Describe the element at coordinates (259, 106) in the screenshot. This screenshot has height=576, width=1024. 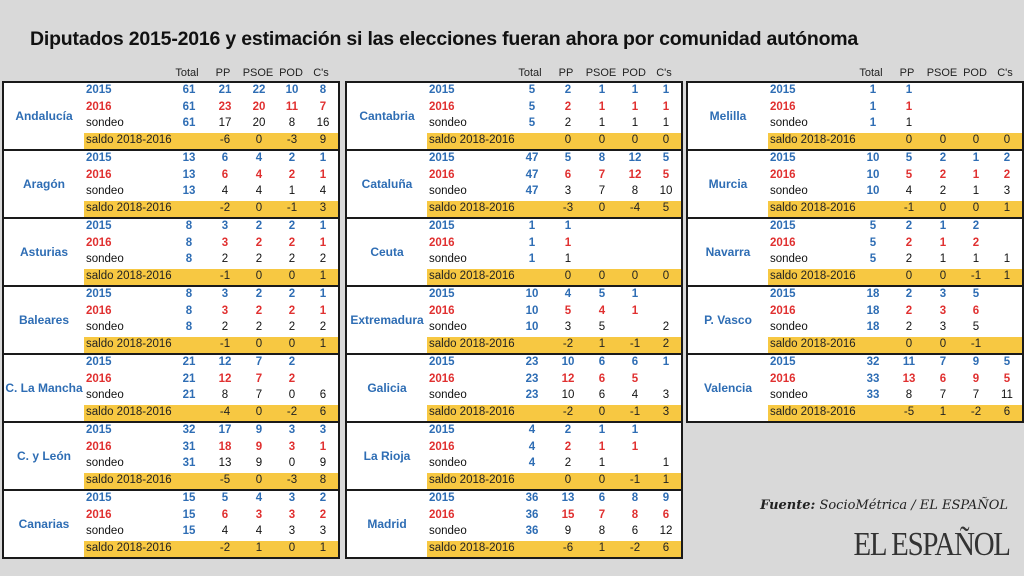
I see `party-cell: 20` at that location.